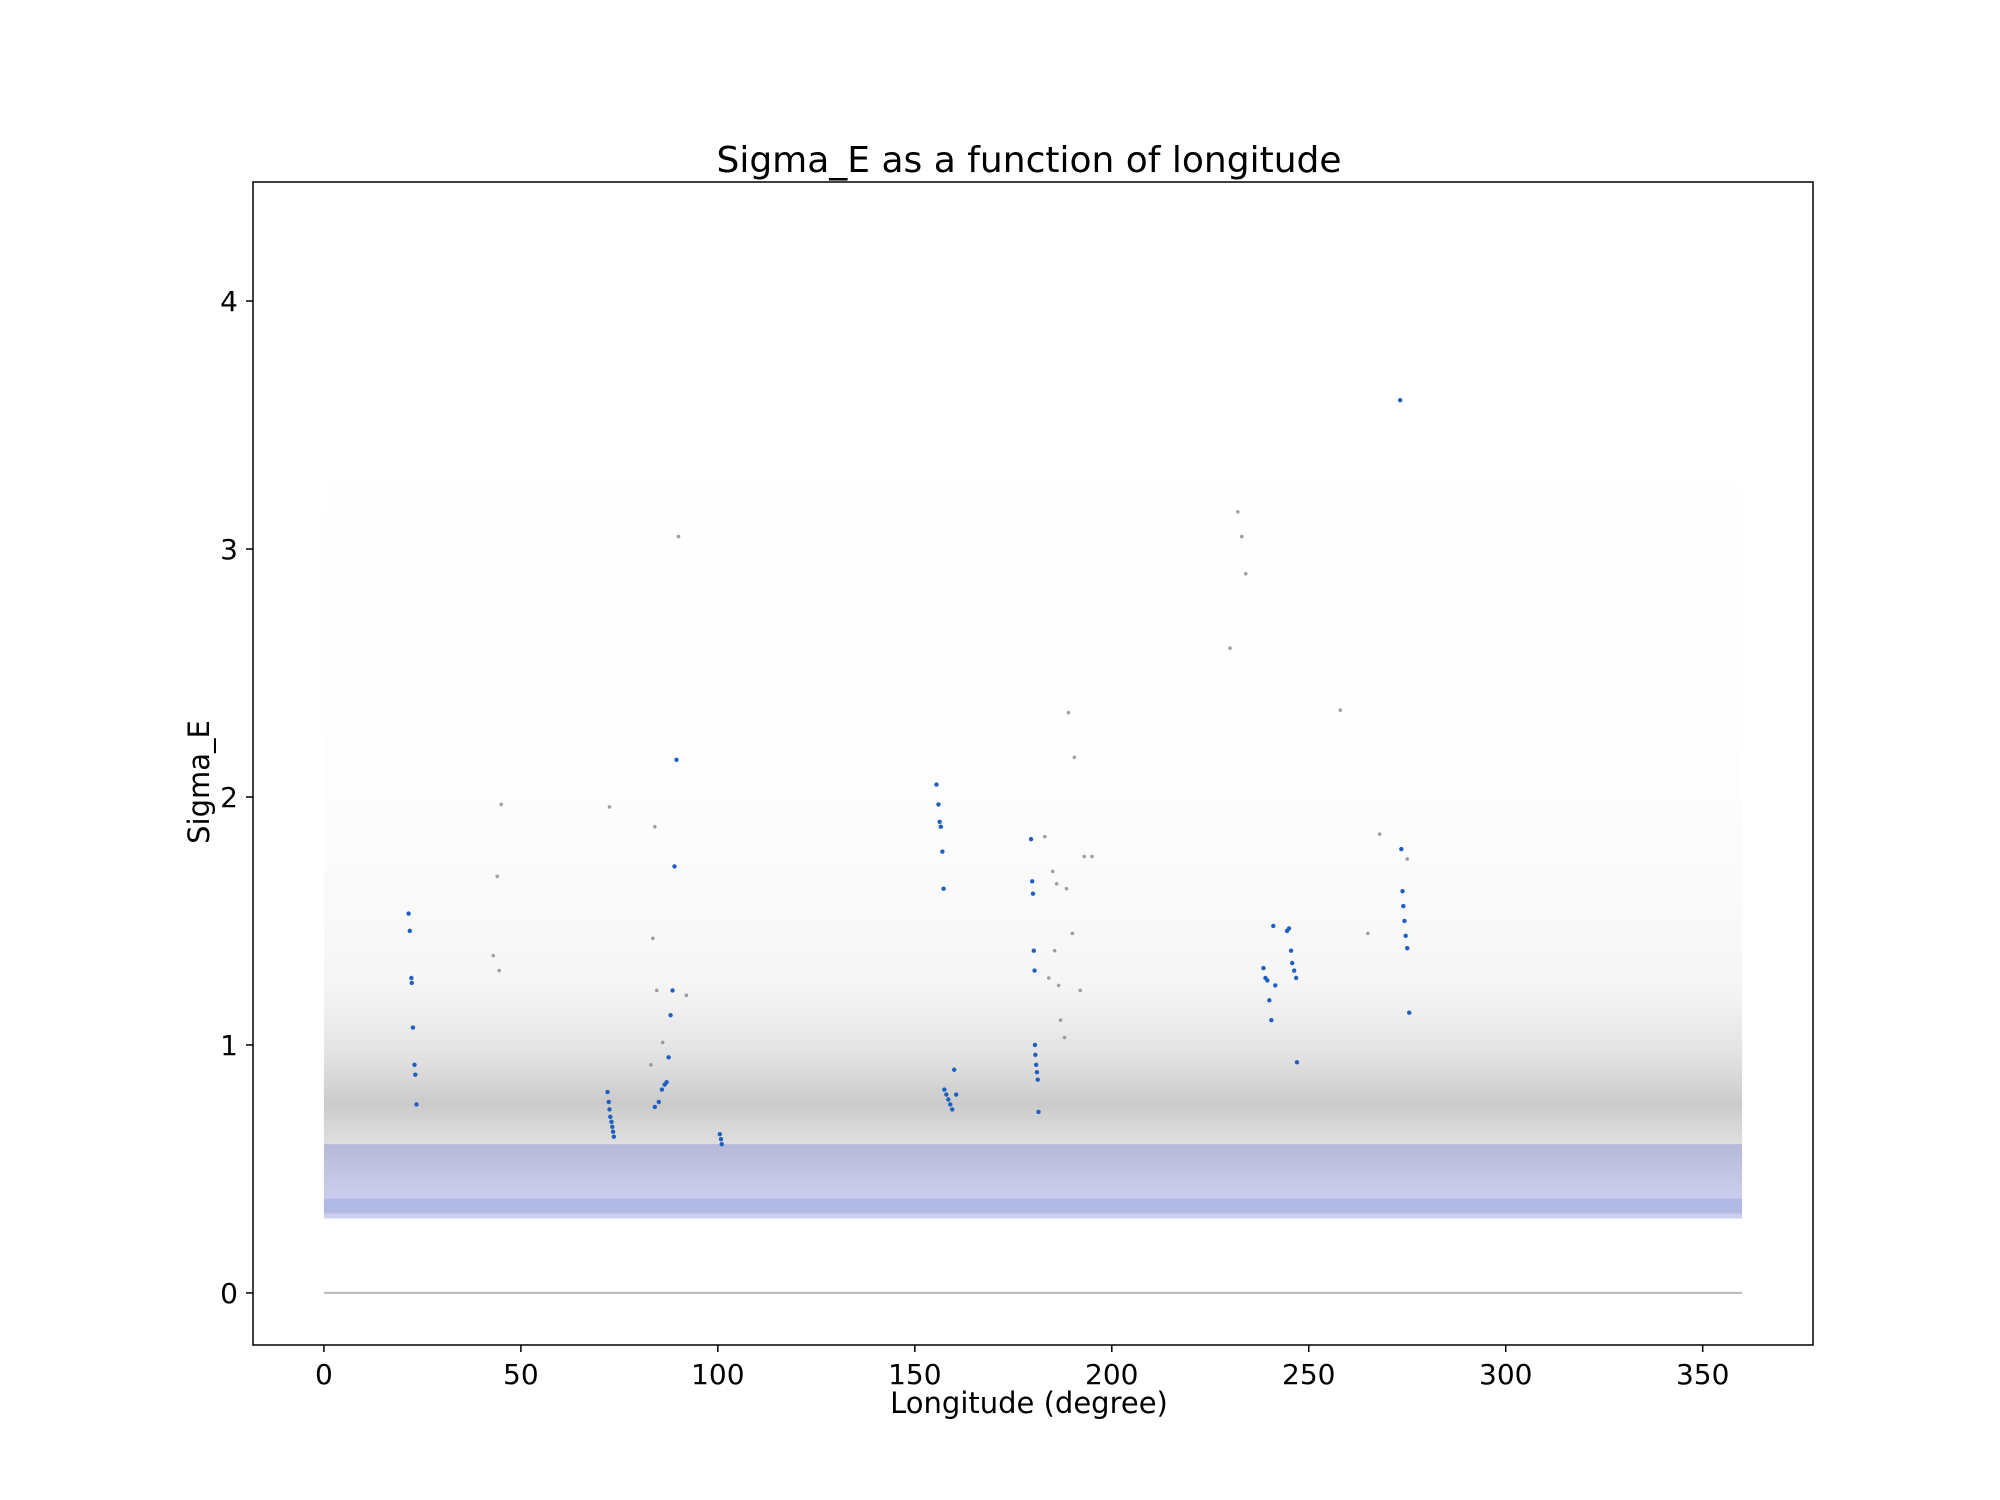 The width and height of the screenshot is (2000, 1500). I want to click on x-axis-label: Longitude (degree), so click(1029, 1403).